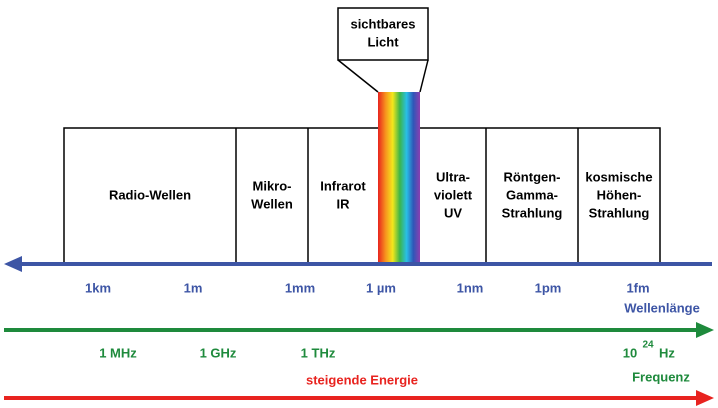 Image resolution: width=718 pixels, height=408 pixels. Describe the element at coordinates (383, 41) in the screenshot. I see `light-label: Licht` at that location.